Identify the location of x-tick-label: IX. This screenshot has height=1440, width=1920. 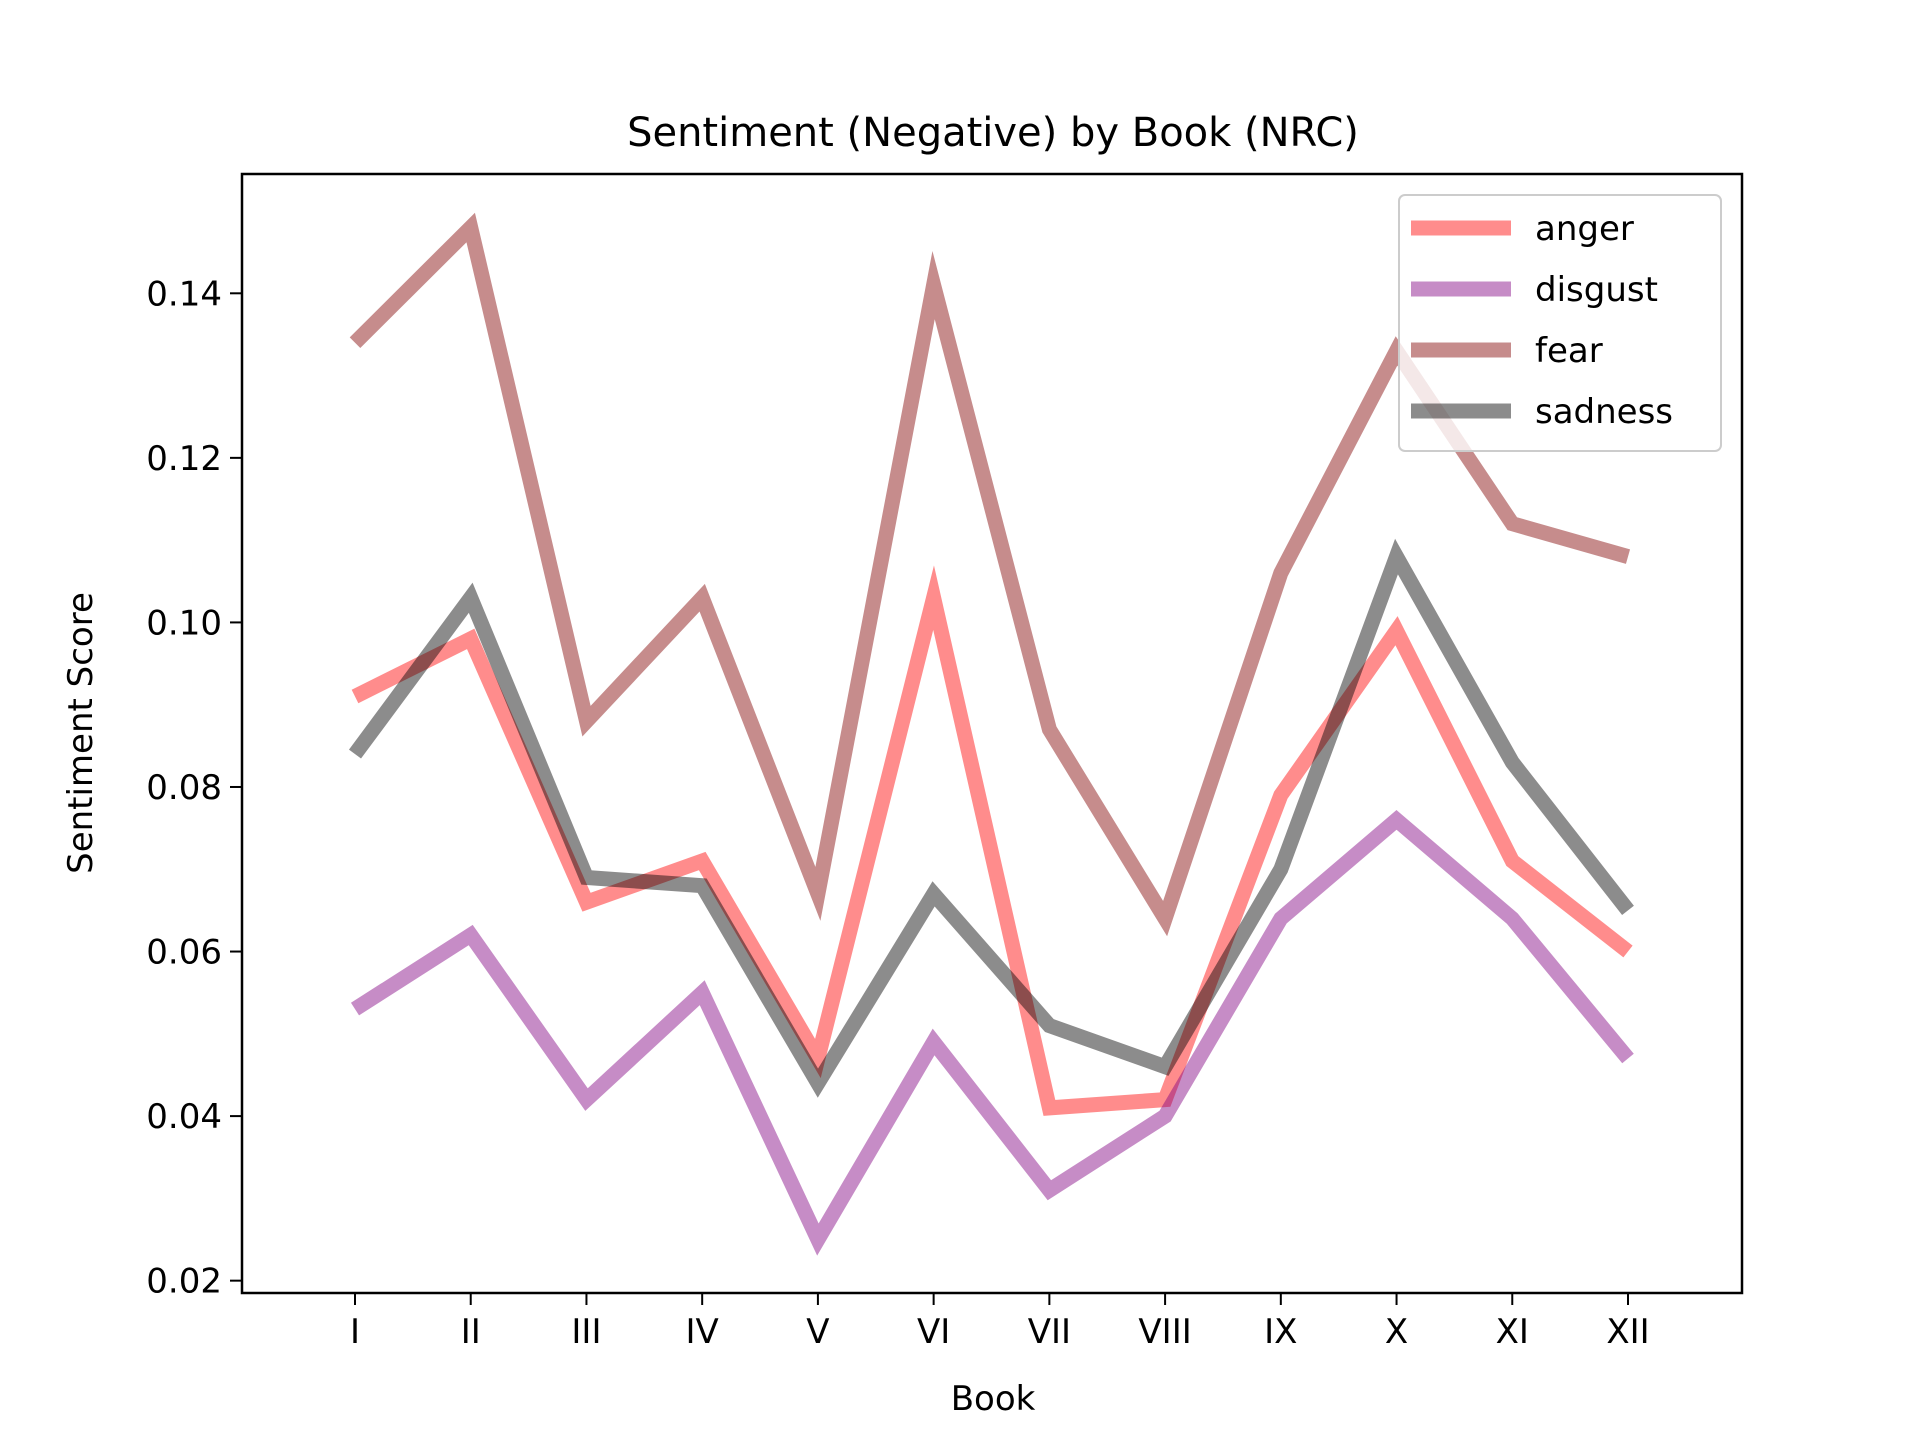
(1280, 1332).